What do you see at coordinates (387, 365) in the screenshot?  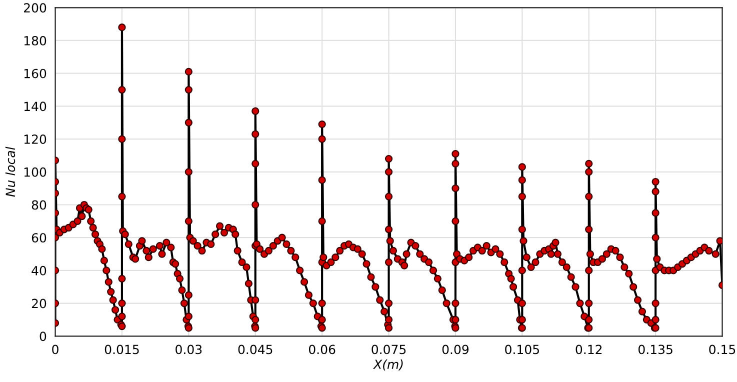 I see `x-axis-title: X(m)` at bounding box center [387, 365].